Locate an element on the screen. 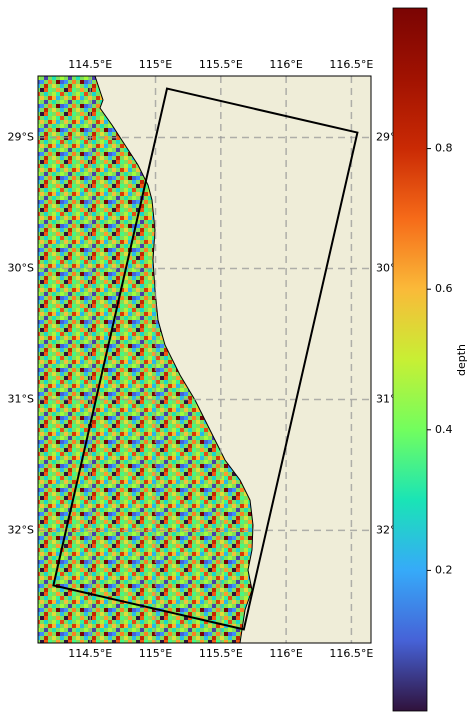 The height and width of the screenshot is (724, 474). colorbar is located at coordinates (410, 359).